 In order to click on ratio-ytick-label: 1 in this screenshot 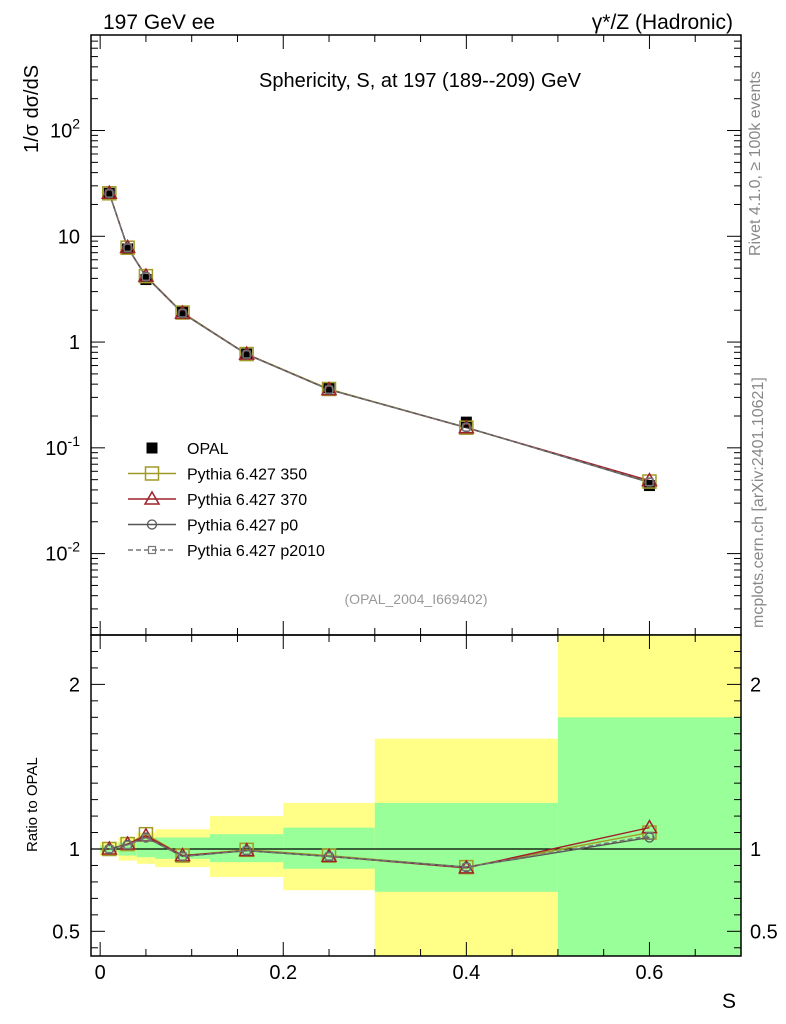, I will do `click(74, 850)`.